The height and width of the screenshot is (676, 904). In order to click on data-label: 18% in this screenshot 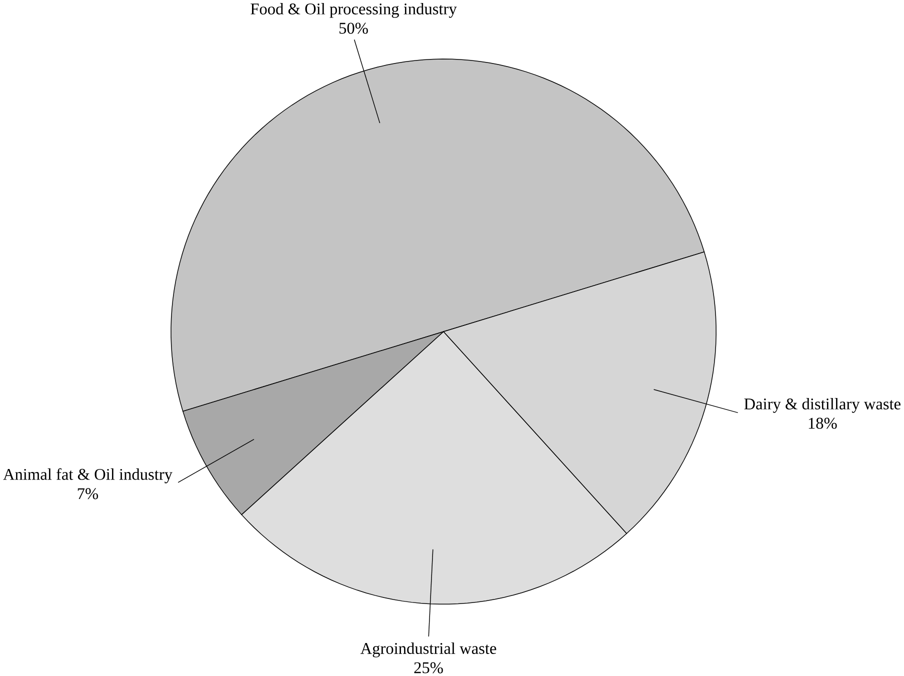, I will do `click(822, 423)`.